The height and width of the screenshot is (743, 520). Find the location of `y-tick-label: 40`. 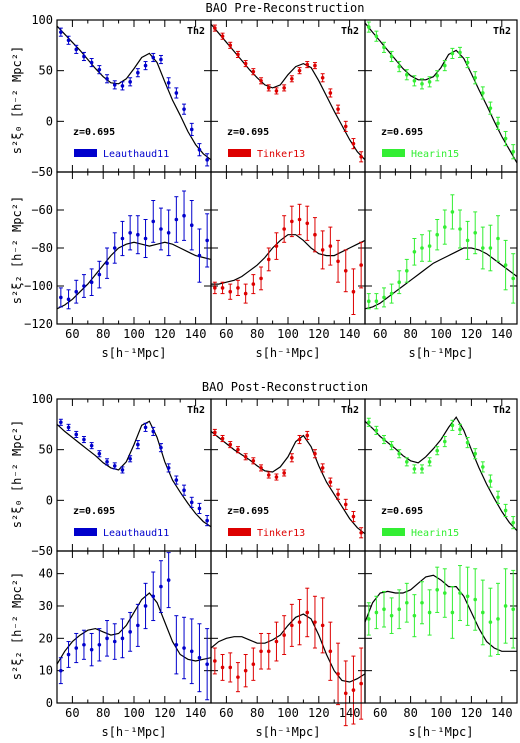

y-tick-label: 40 is located at coordinates (46, 574).